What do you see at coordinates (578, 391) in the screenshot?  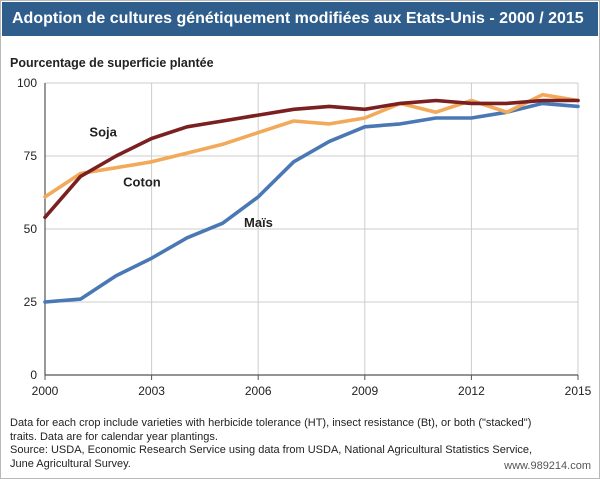 I see `x-tick-label: 2015` at bounding box center [578, 391].